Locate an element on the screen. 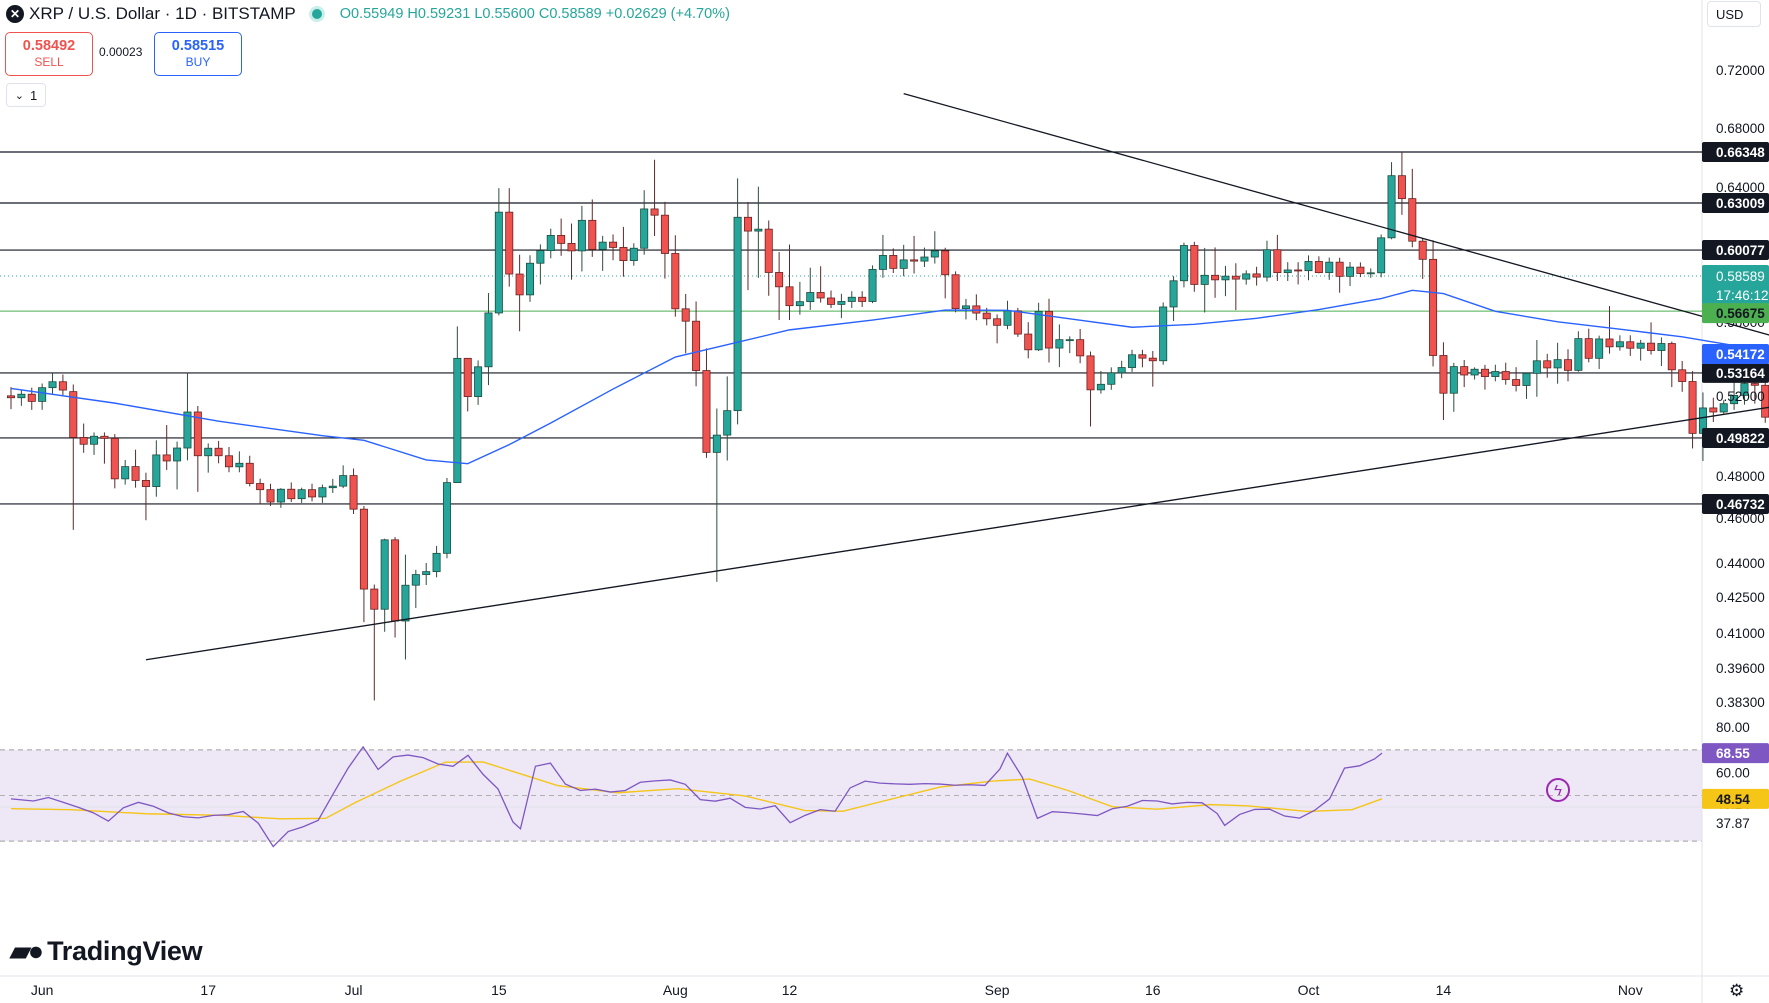 This screenshot has height=1003, width=1769. tradingview-wordmark: TradingView is located at coordinates (125, 951).